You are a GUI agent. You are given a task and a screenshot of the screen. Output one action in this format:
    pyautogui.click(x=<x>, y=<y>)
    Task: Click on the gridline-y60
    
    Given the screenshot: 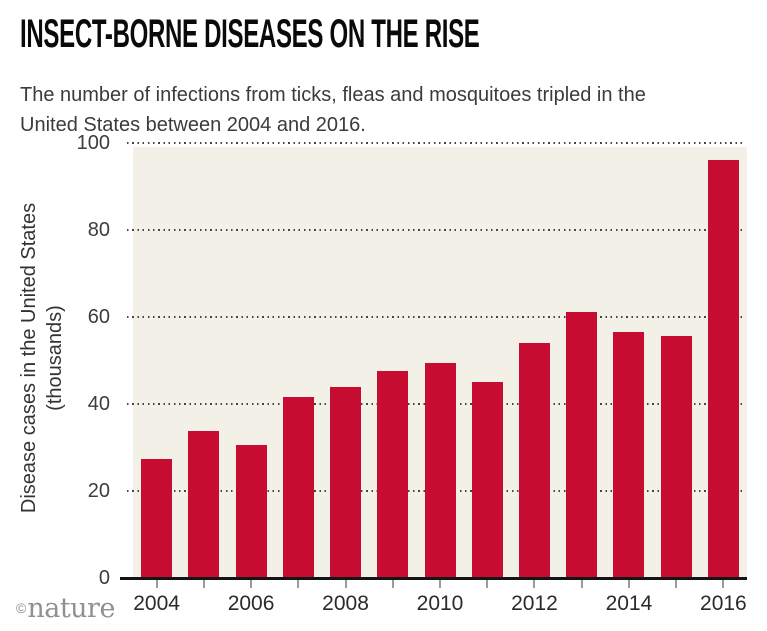 What is the action you would take?
    pyautogui.click(x=436, y=317)
    